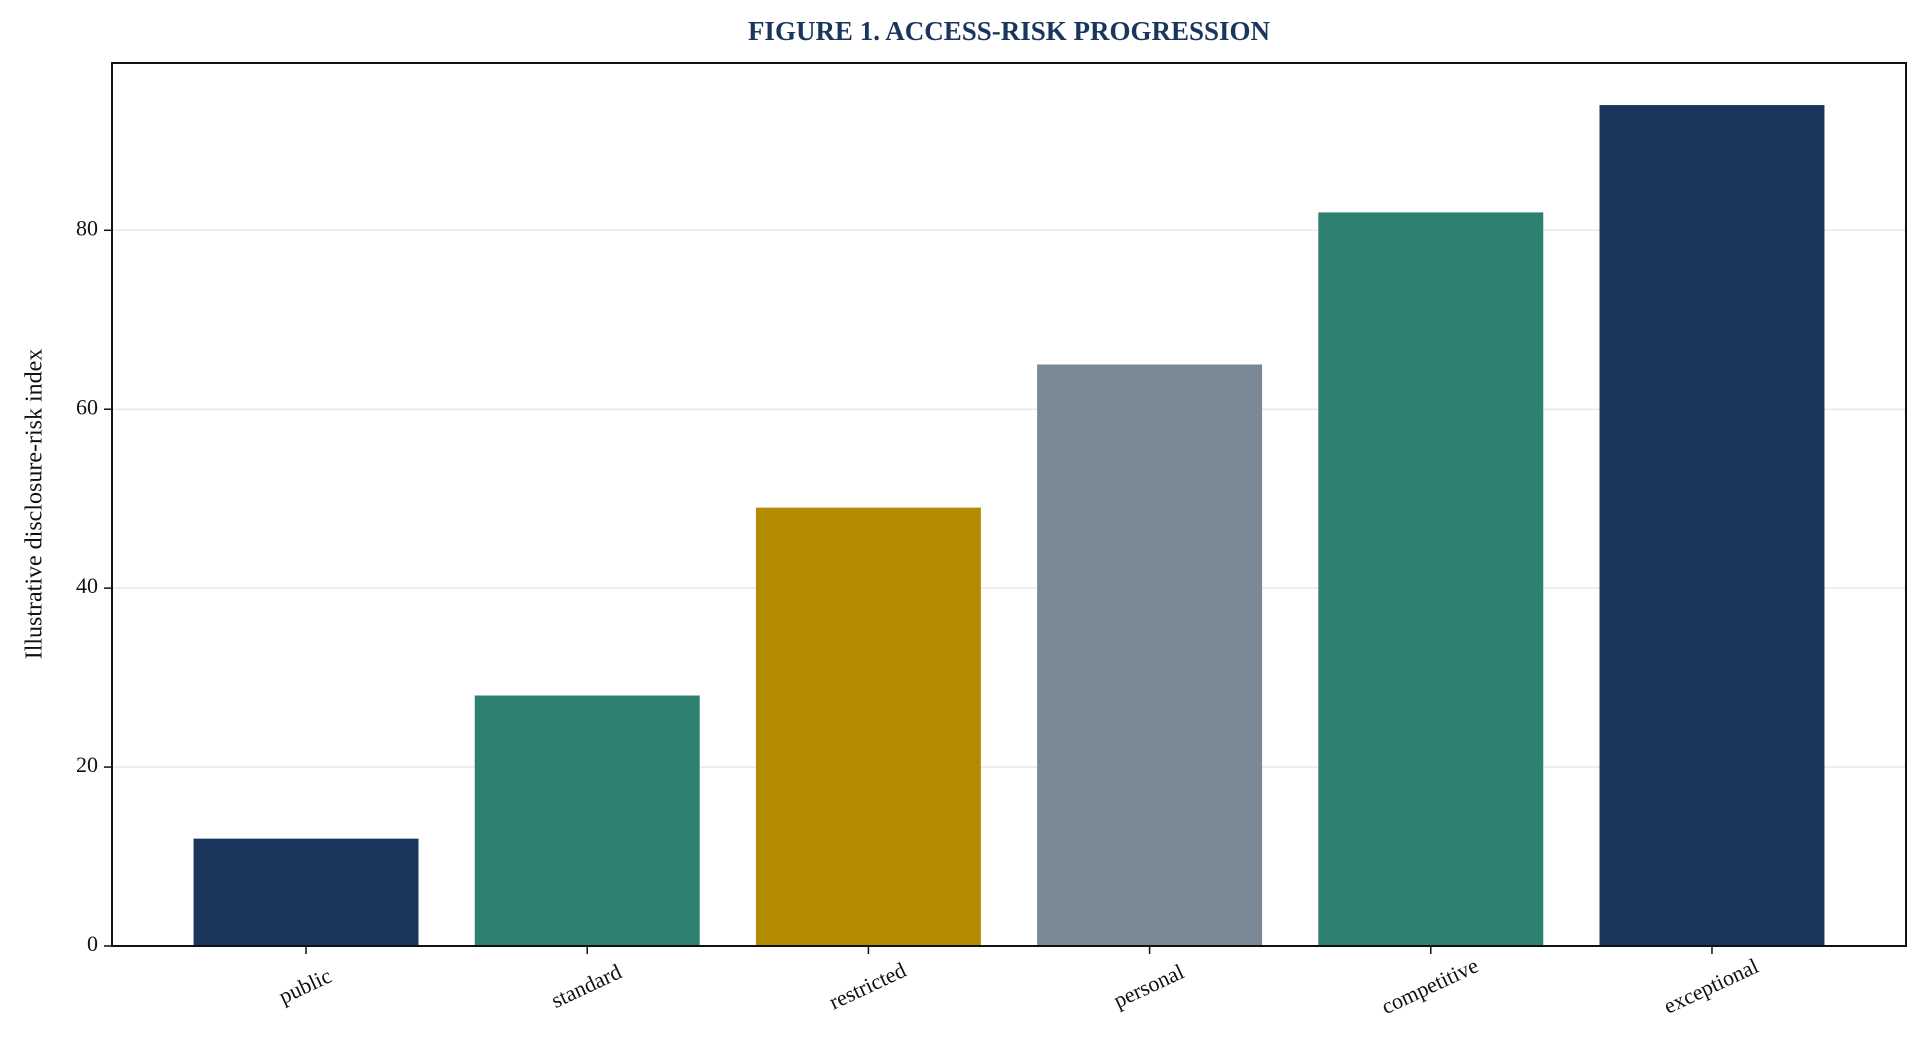 Image resolution: width=1924 pixels, height=1061 pixels. Describe the element at coordinates (1149, 986) in the screenshot. I see `x-tick-label: personal` at that location.